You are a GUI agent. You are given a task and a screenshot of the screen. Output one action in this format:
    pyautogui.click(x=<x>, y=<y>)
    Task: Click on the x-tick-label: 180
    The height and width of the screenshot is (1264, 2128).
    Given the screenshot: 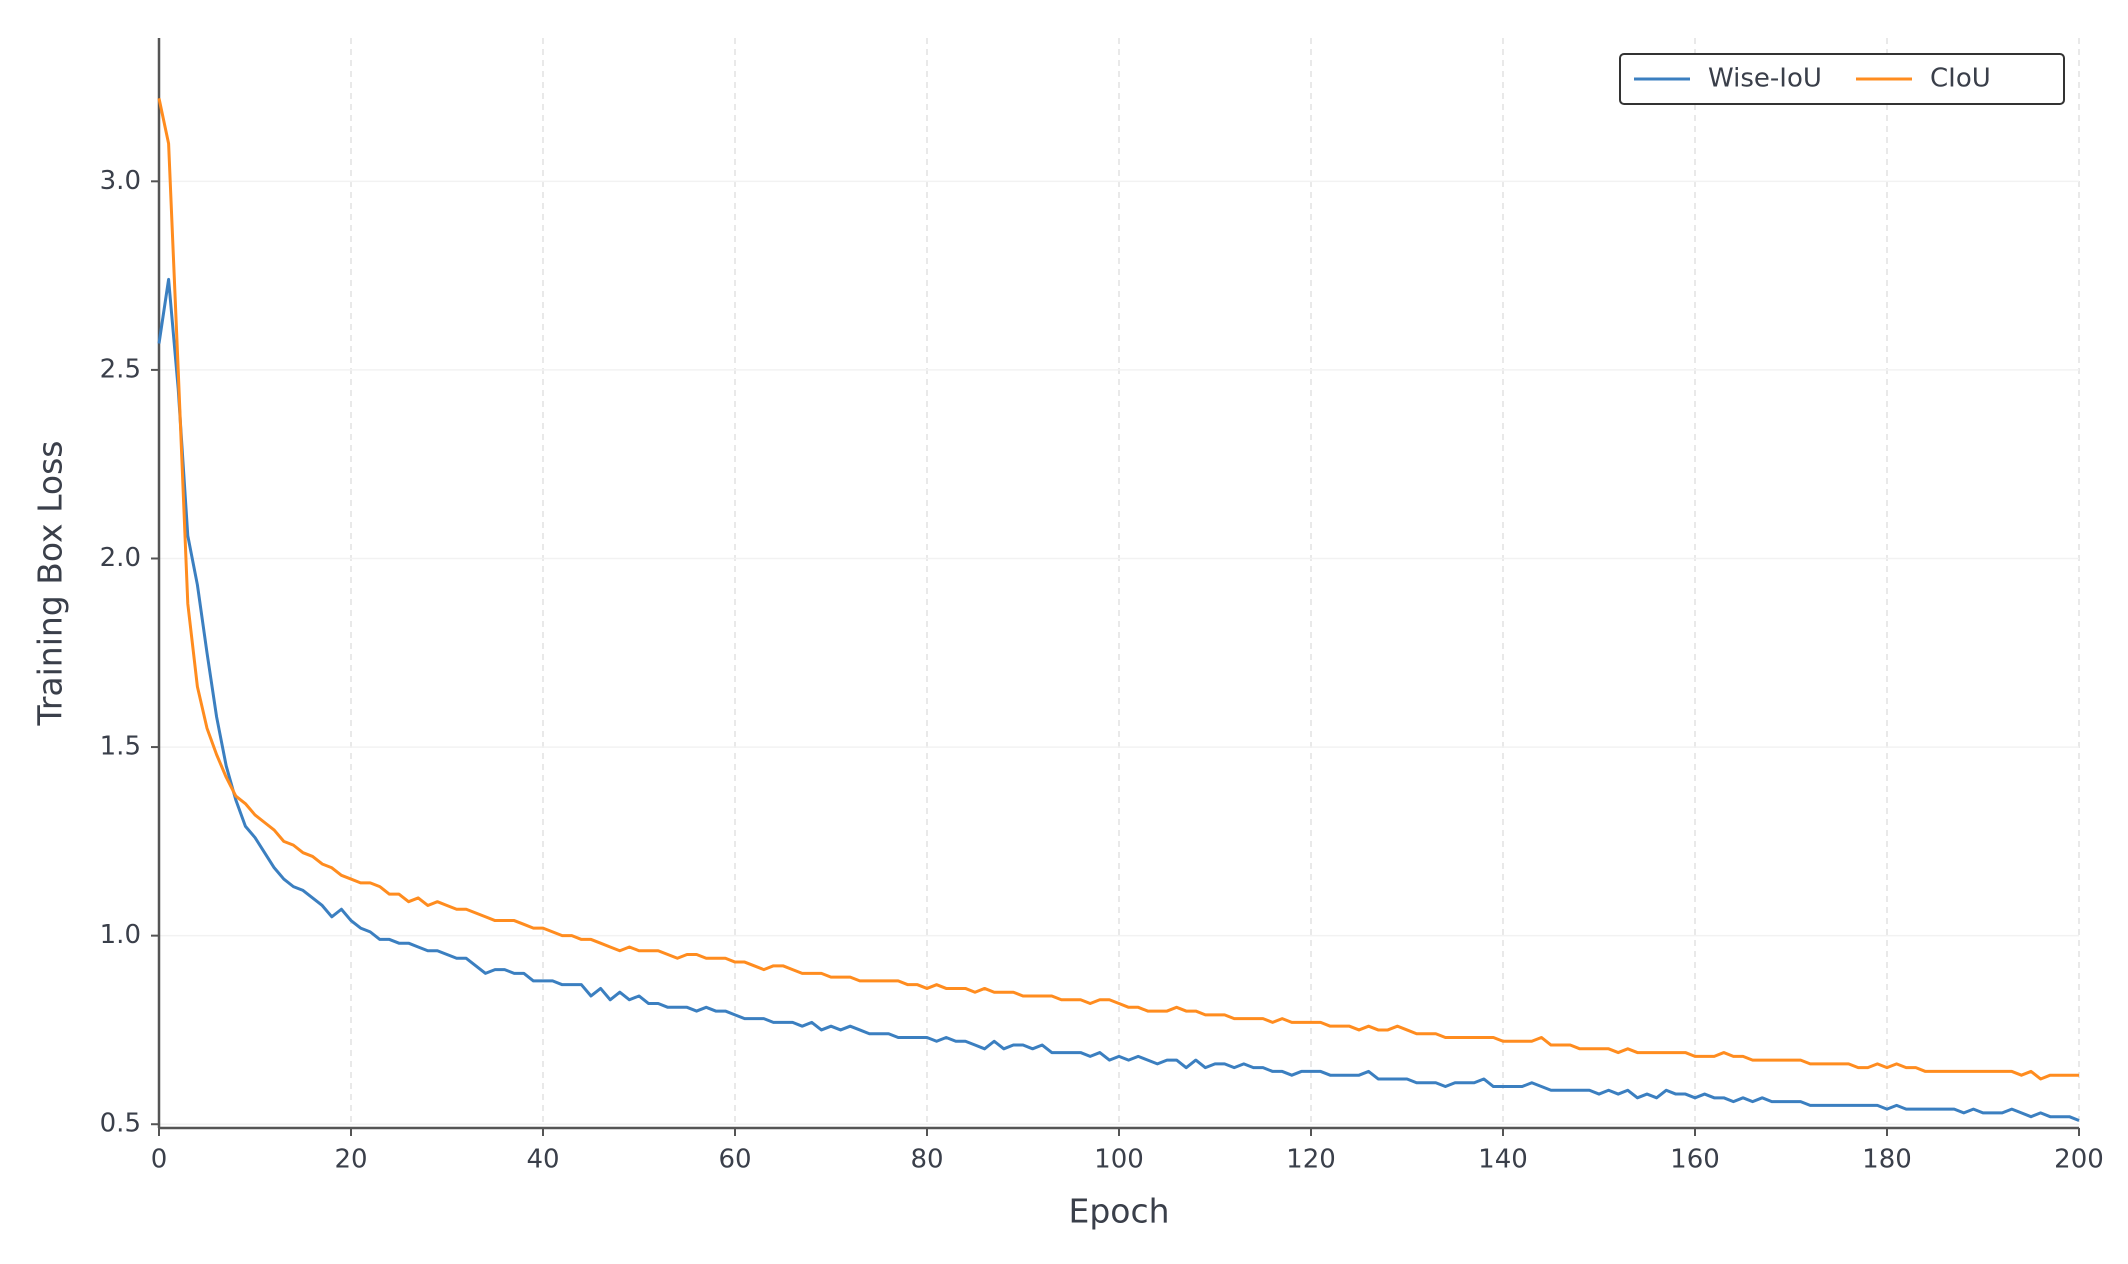 What is the action you would take?
    pyautogui.click(x=1887, y=1160)
    